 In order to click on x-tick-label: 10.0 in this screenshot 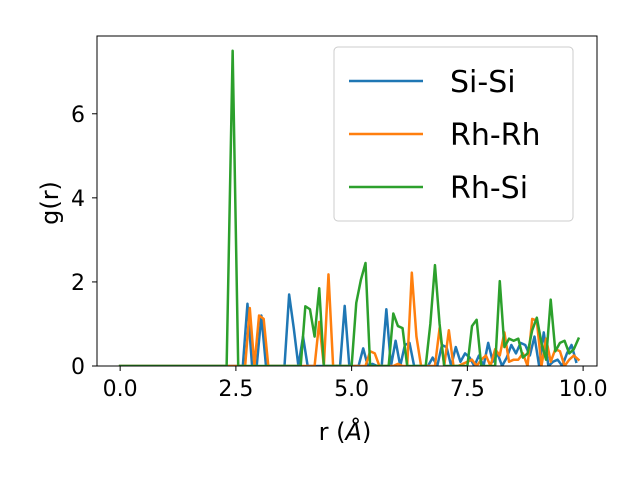, I will do `click(583, 389)`.